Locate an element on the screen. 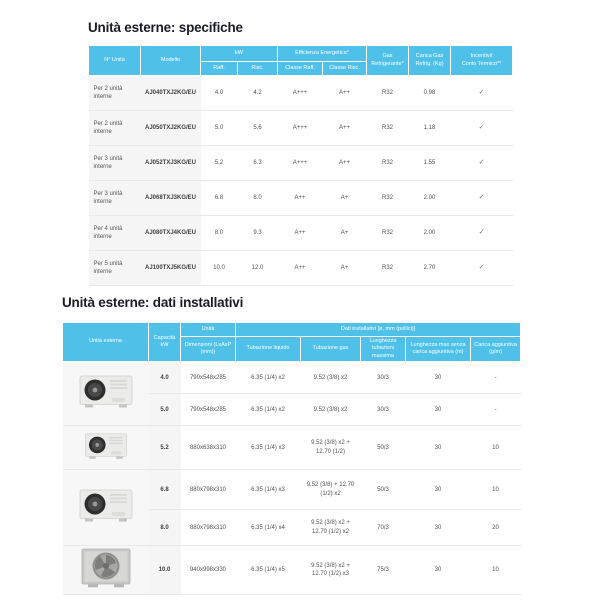  cell-raff: 8.0 is located at coordinates (219, 233).